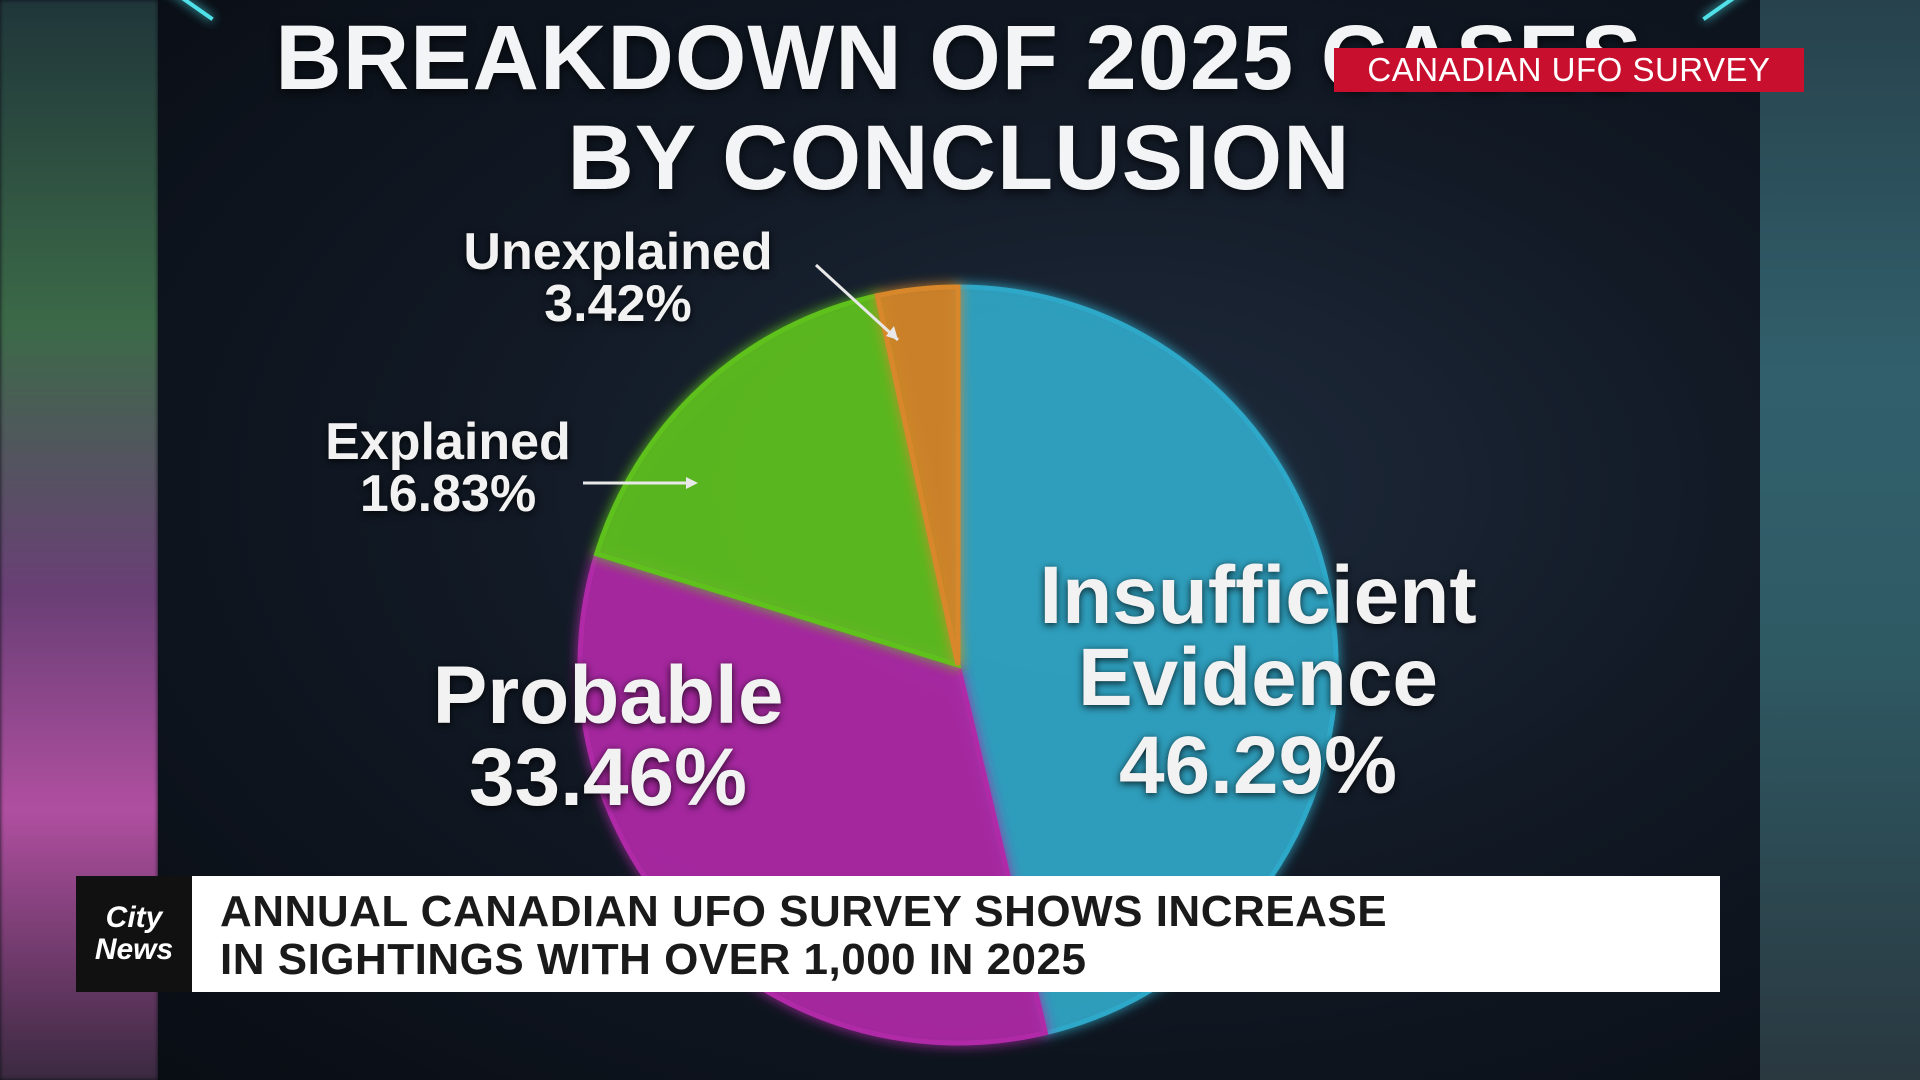 Image resolution: width=1920 pixels, height=1080 pixels. Describe the element at coordinates (692, 483) in the screenshot. I see `explained-arrowhead` at that location.